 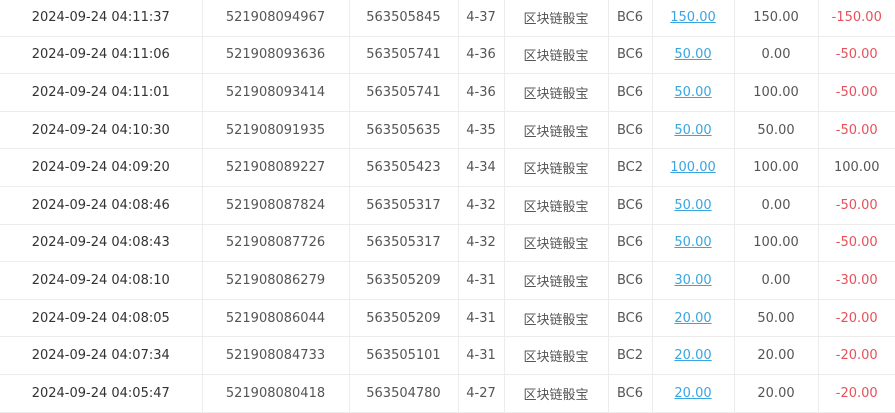 What do you see at coordinates (404, 18) in the screenshot?
I see `issue-cell: 563505845` at bounding box center [404, 18].